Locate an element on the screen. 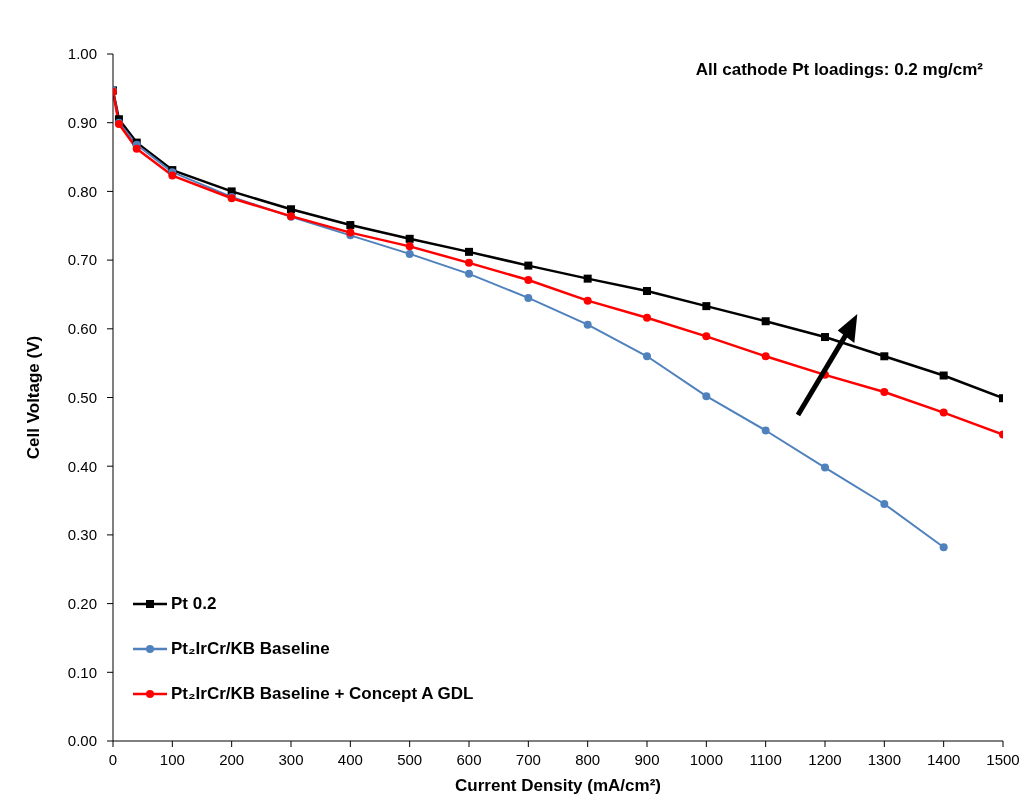 The height and width of the screenshot is (802, 1021). legend-label: Pt₂IrCr/KB Baseline is located at coordinates (250, 648).